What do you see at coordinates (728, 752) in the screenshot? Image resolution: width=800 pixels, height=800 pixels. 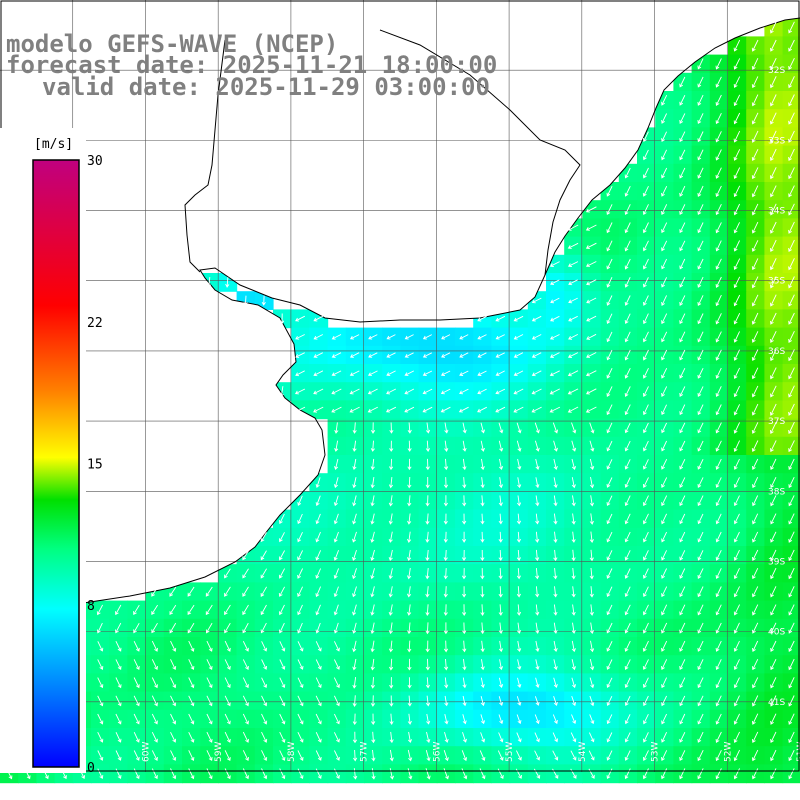 I see `longitude-label: 52W` at bounding box center [728, 752].